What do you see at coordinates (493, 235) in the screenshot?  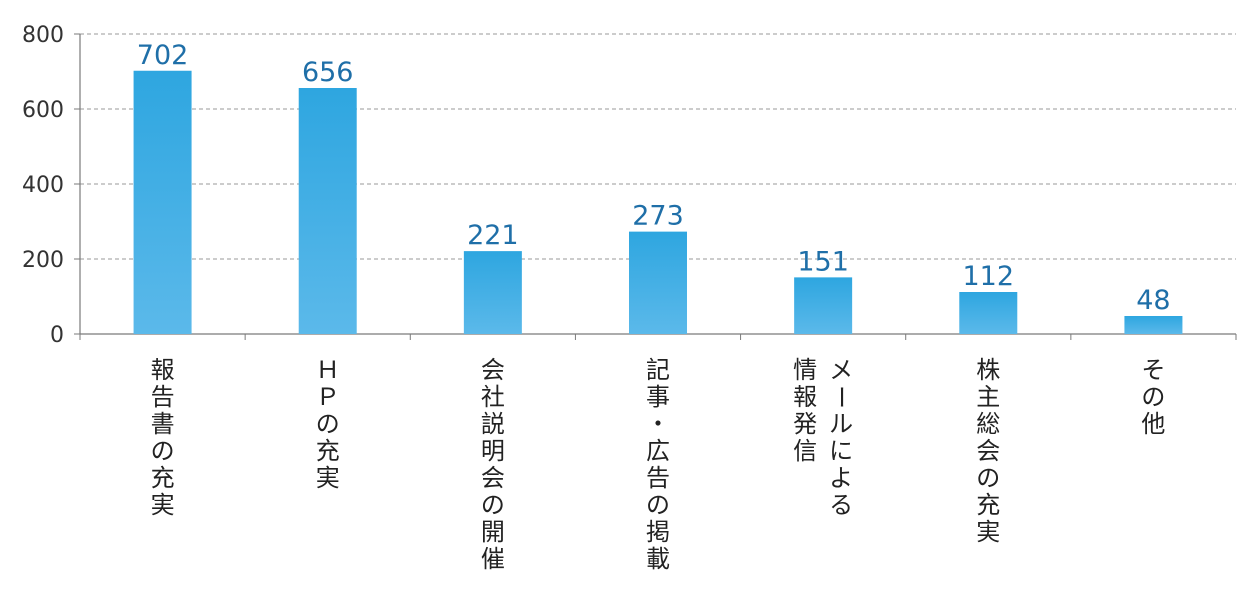 I see `data-label: 221` at bounding box center [493, 235].